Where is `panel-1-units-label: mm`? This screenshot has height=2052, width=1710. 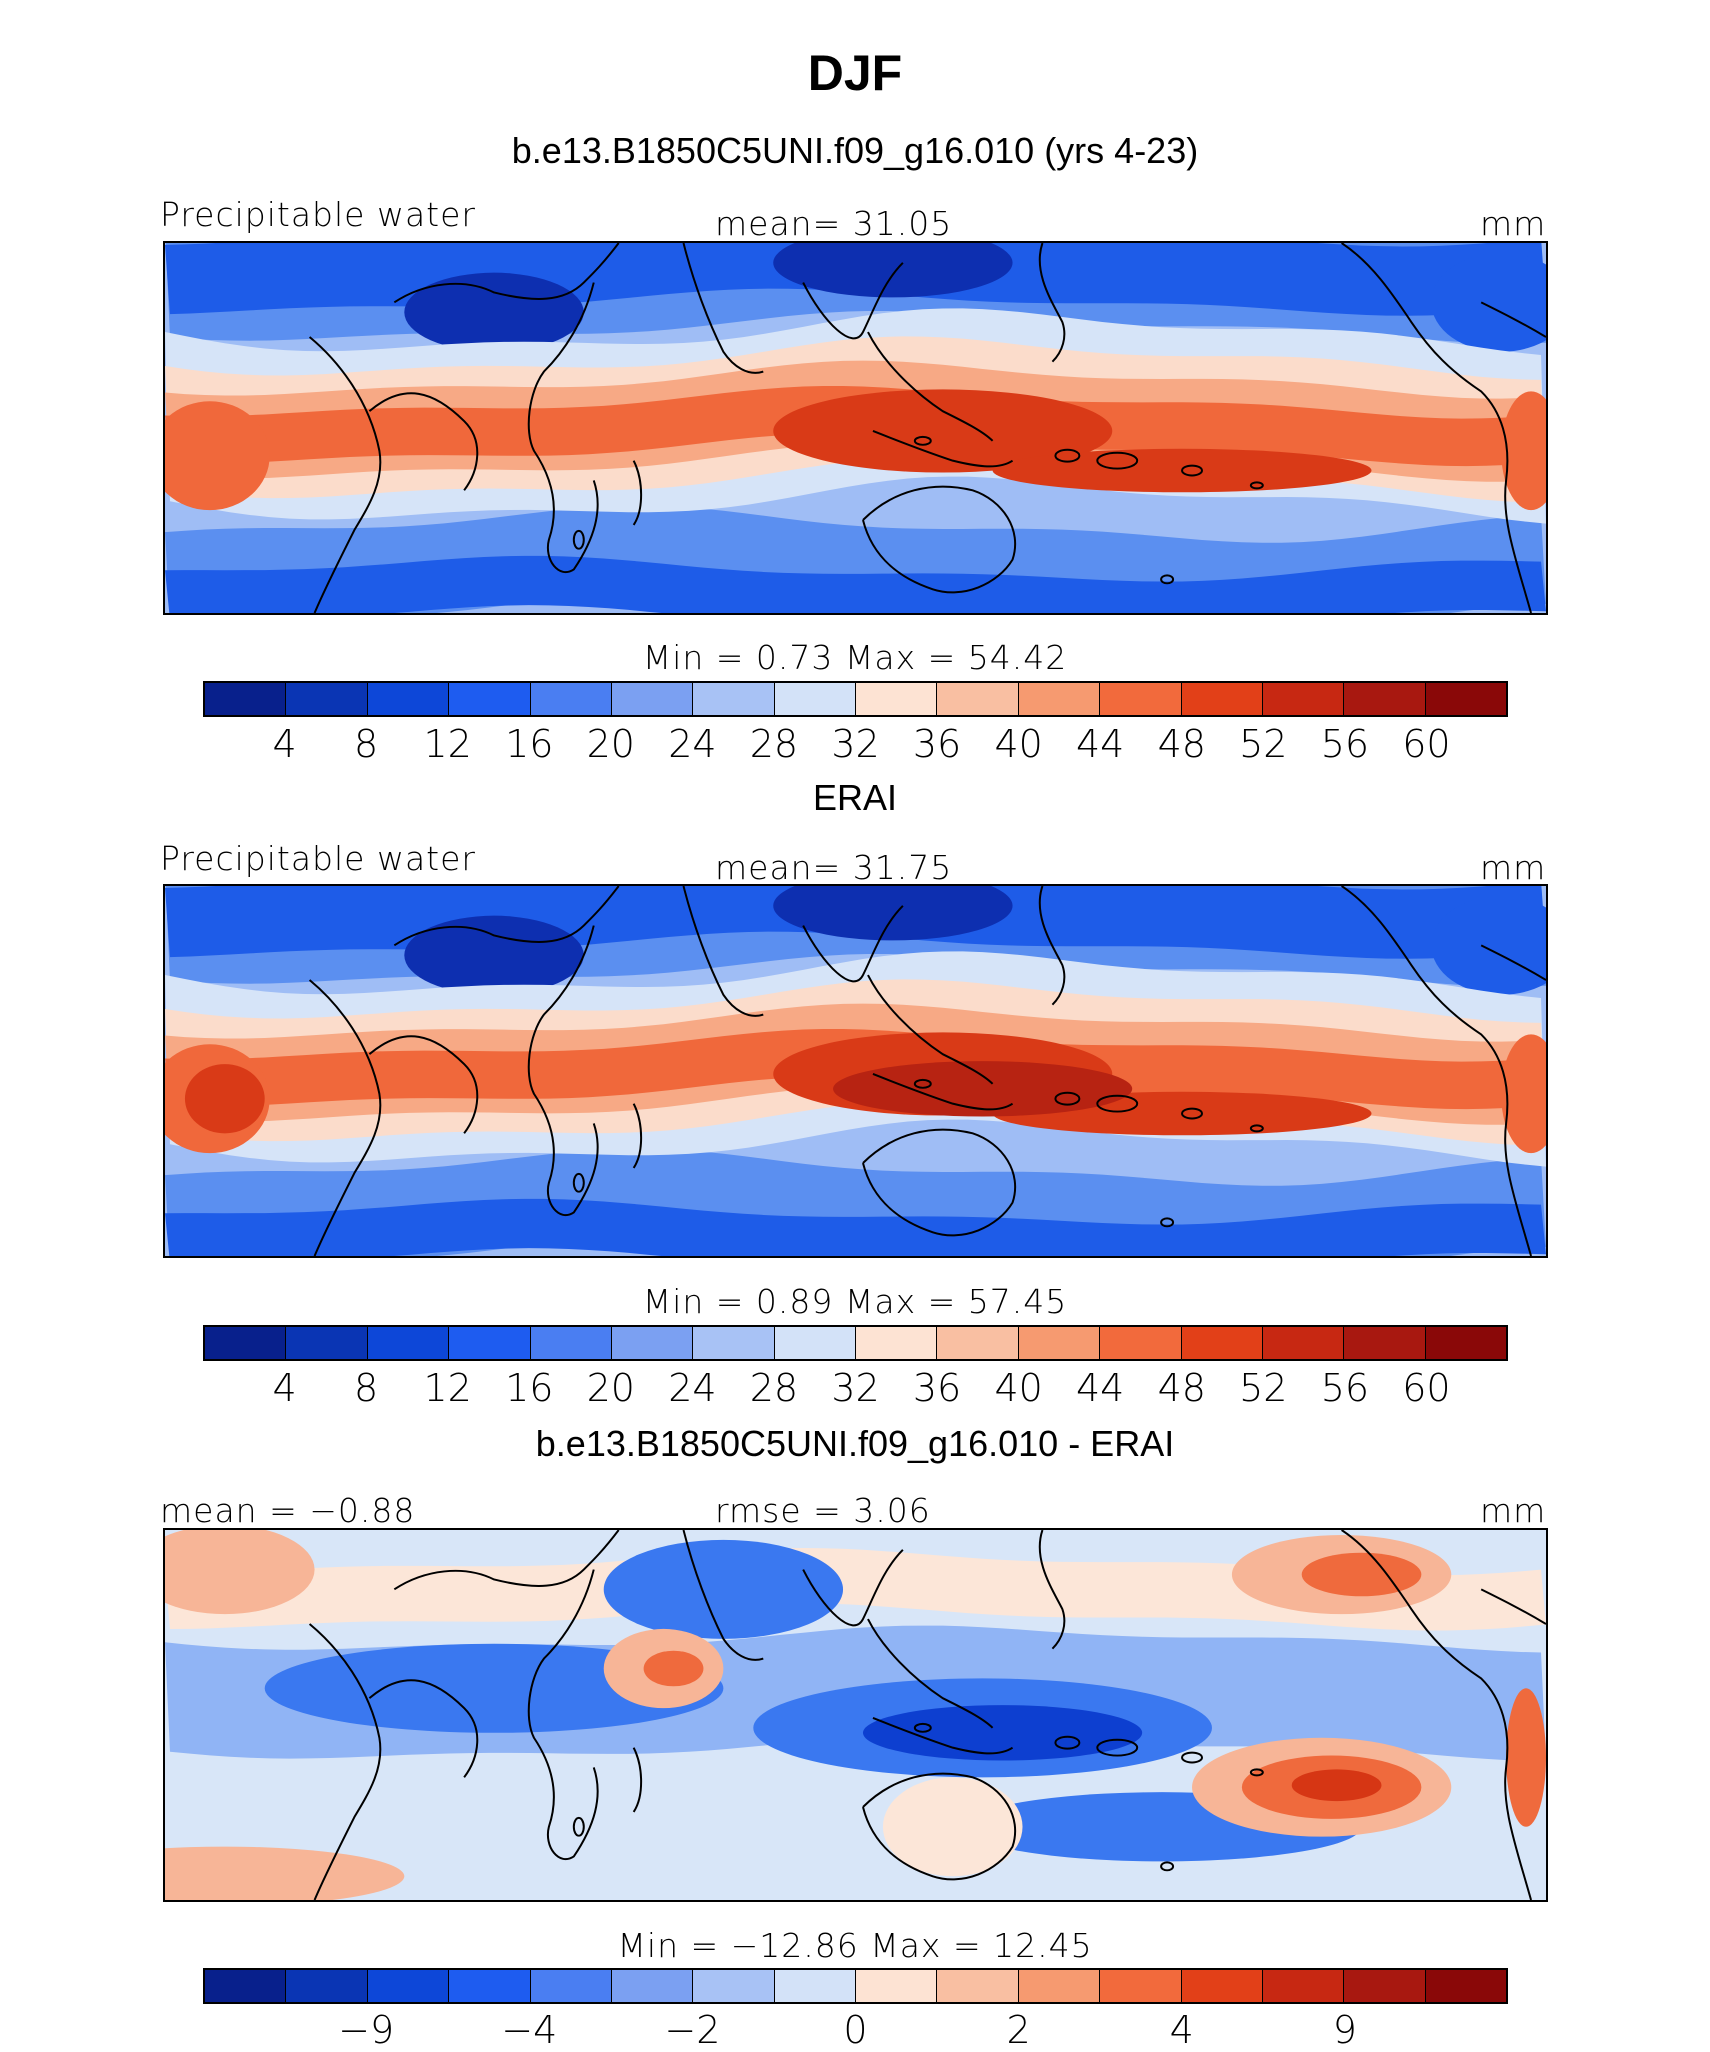
panel-1-units-label: mm is located at coordinates (1513, 223).